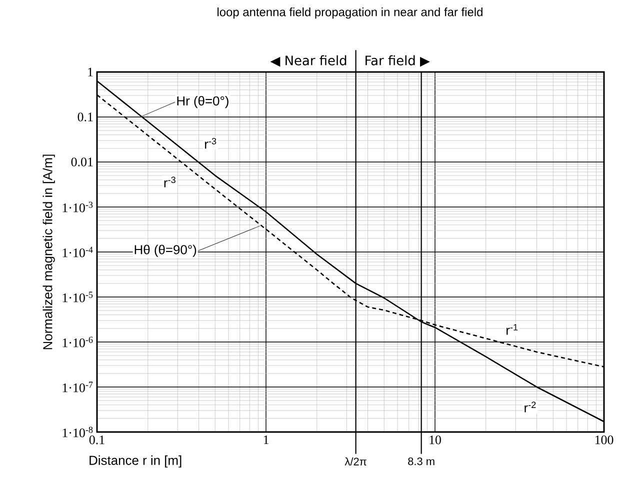 The width and height of the screenshot is (643, 480). Describe the element at coordinates (398, 61) in the screenshot. I see `text: Far field ▶` at that location.